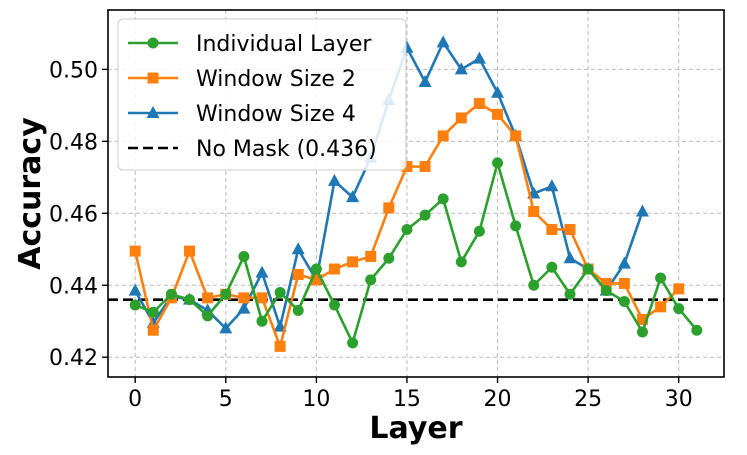  Describe the element at coordinates (73, 286) in the screenshot. I see `y-tick-label: 0.44` at that location.